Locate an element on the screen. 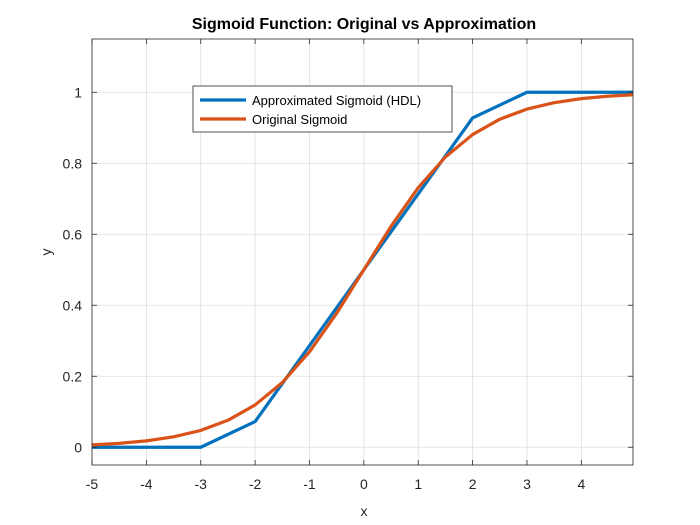 This screenshot has height=525, width=700. legend-label: Original Sigmoid is located at coordinates (299, 119).